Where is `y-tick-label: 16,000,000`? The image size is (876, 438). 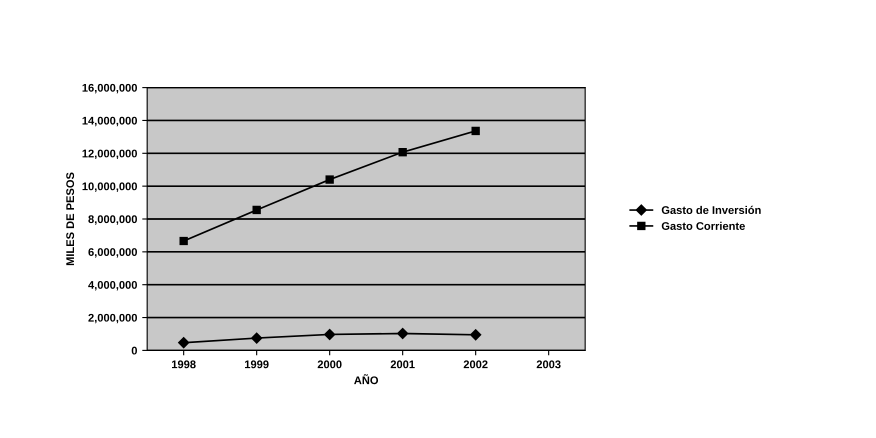 y-tick-label: 16,000,000 is located at coordinates (109, 89).